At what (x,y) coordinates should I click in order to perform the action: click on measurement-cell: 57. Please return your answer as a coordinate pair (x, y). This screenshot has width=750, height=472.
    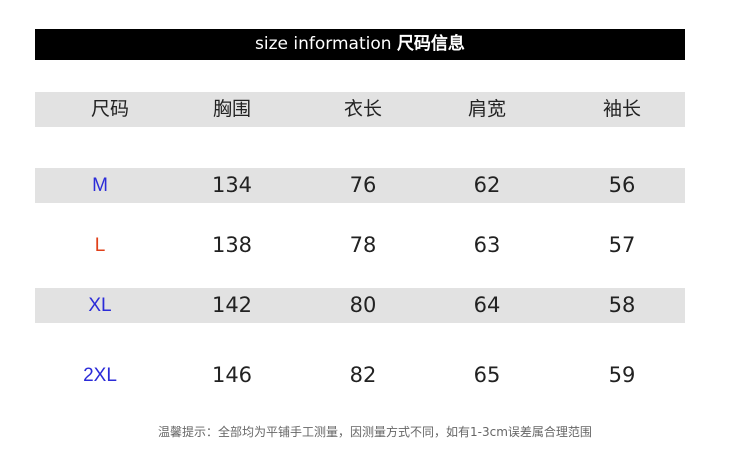
    Looking at the image, I should click on (622, 245).